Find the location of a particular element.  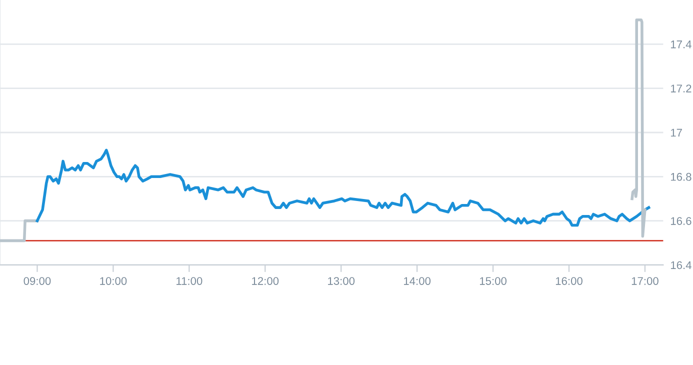

x-tick-label: 12:00 is located at coordinates (265, 281).